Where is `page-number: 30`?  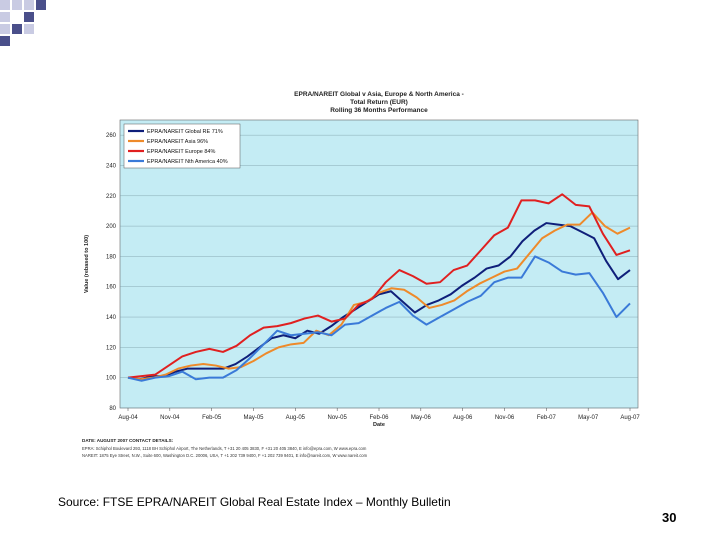
page-number: 30 is located at coordinates (669, 517).